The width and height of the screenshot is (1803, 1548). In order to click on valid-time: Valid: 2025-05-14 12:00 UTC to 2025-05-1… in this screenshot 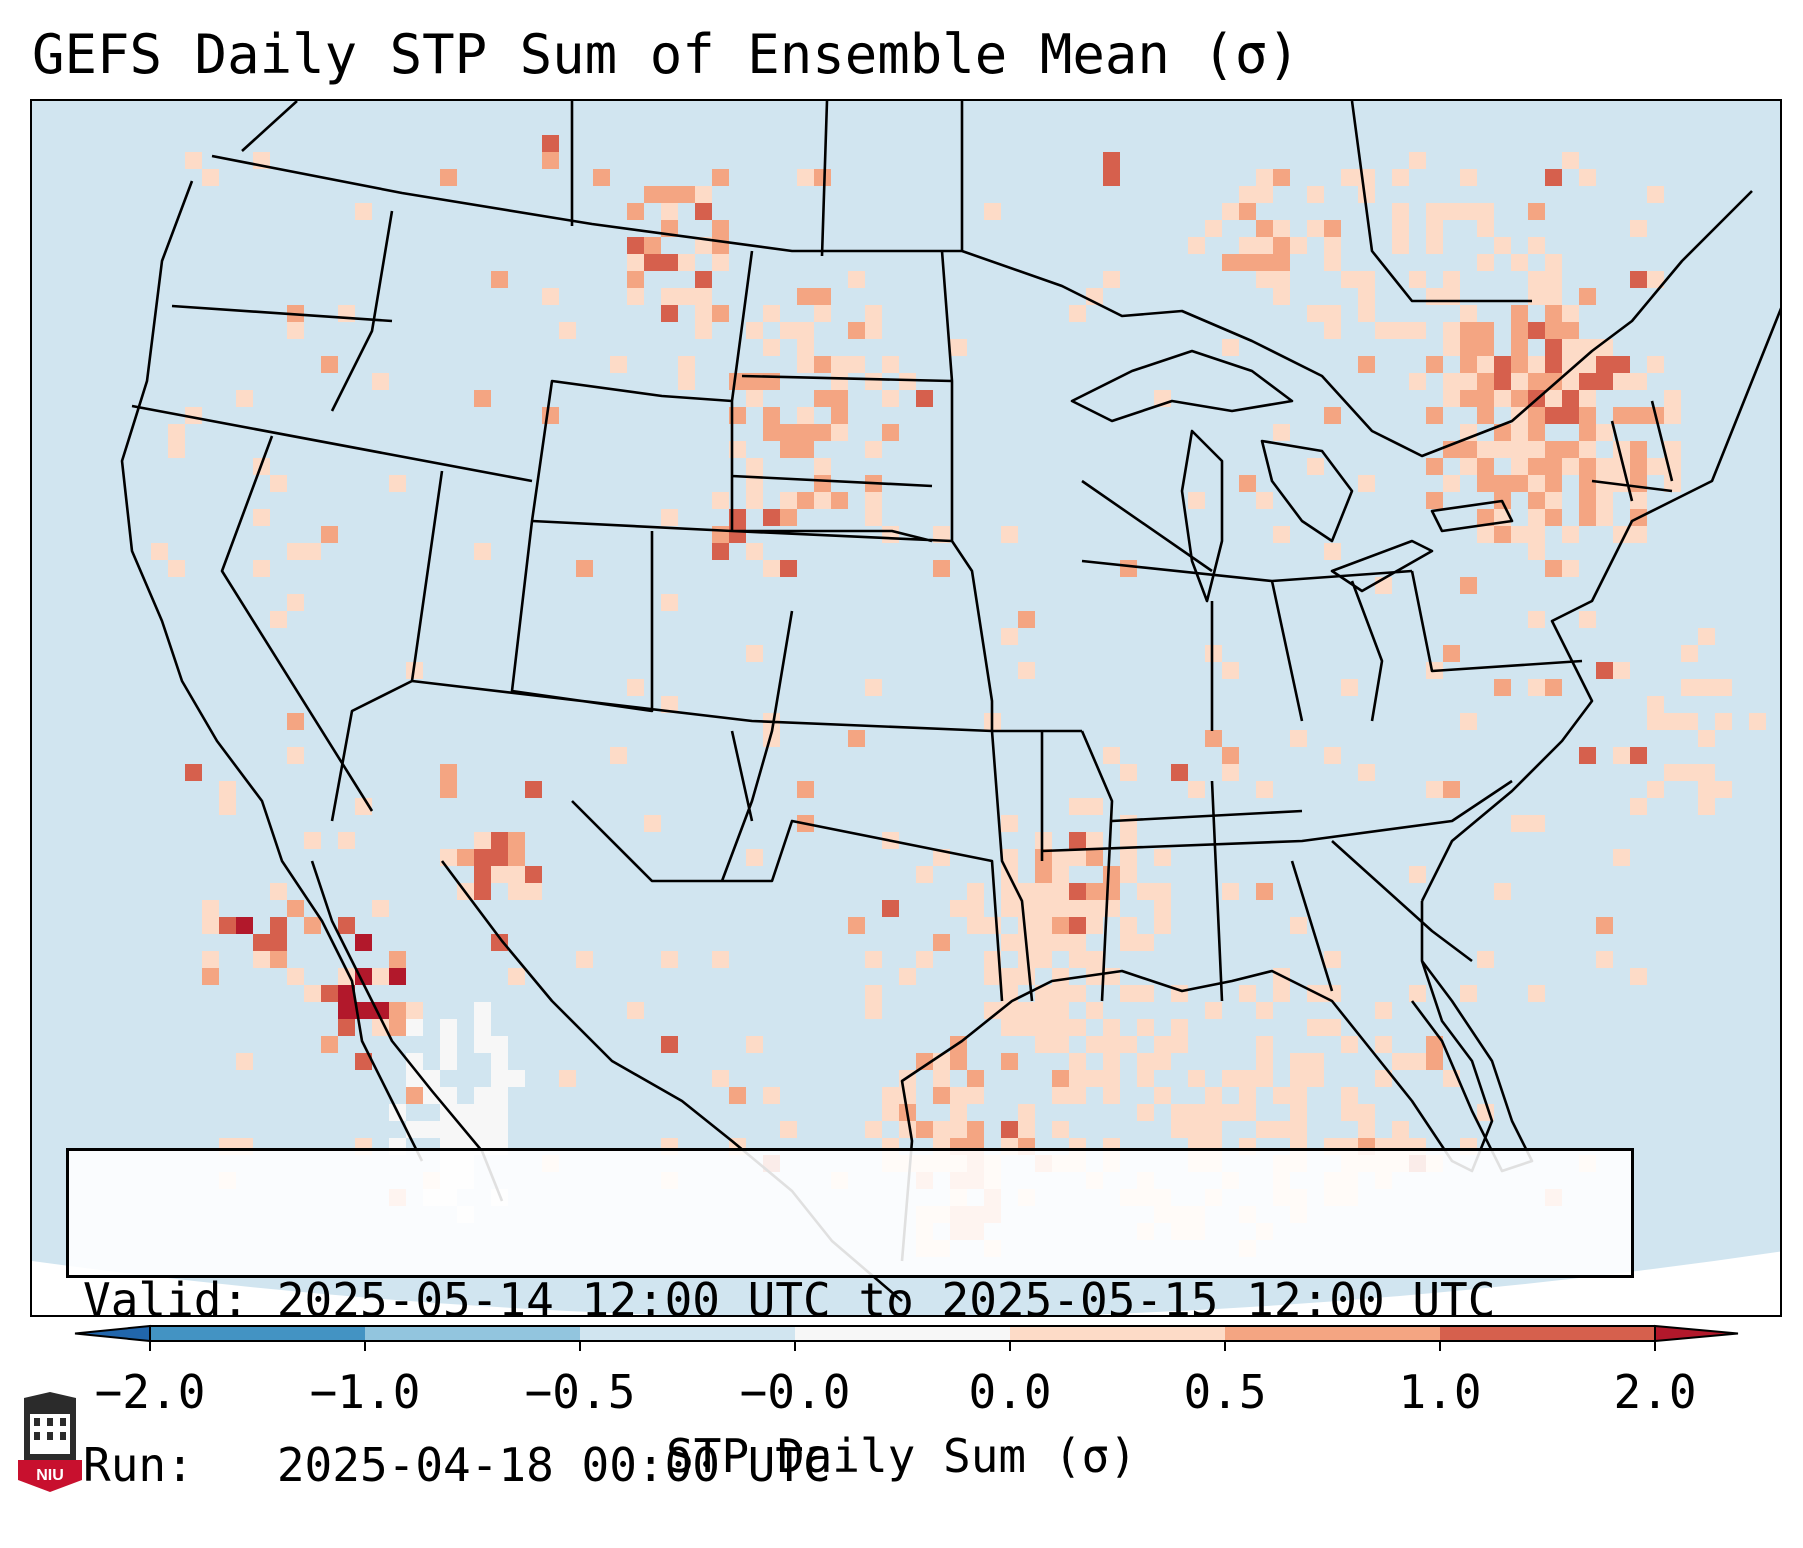, I will do `click(789, 1300)`.